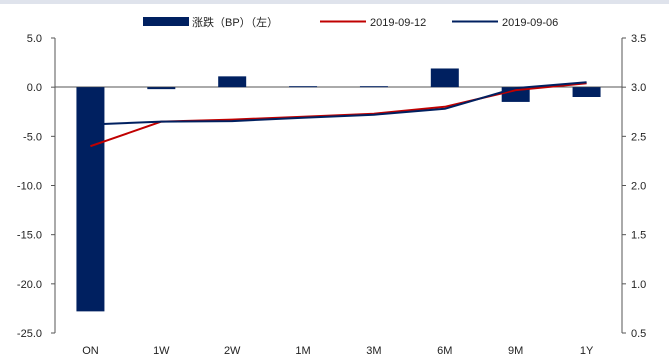 Image resolution: width=669 pixels, height=358 pixels. What do you see at coordinates (638, 137) in the screenshot?
I see `right-tick-label: 2.5` at bounding box center [638, 137].